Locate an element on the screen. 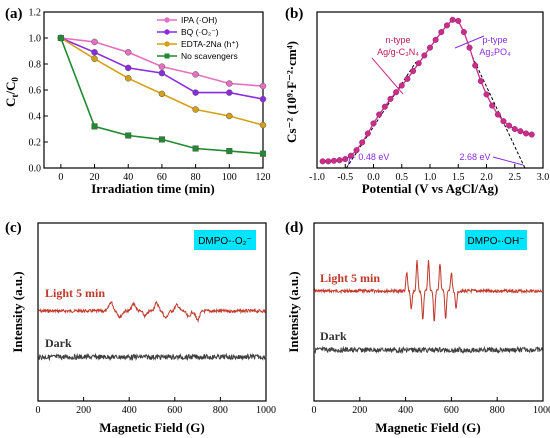  panel-a-xtick-label: 40 is located at coordinates (128, 177).